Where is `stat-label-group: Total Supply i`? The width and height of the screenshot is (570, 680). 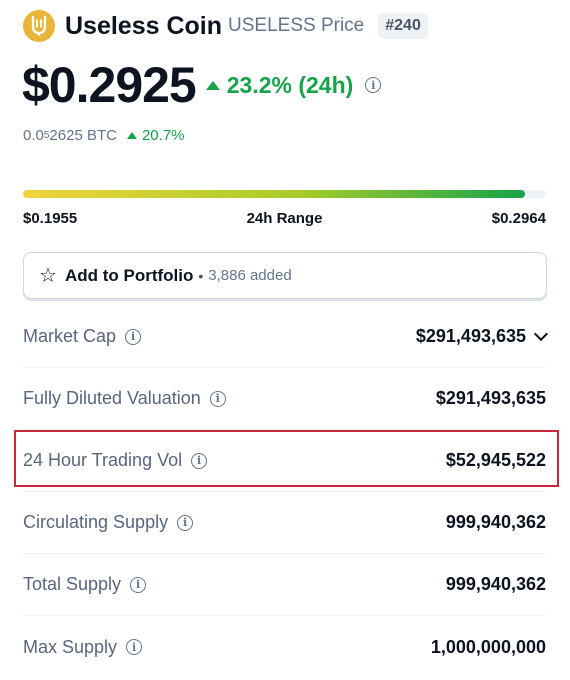
stat-label-group: Total Supply i is located at coordinates (85, 584).